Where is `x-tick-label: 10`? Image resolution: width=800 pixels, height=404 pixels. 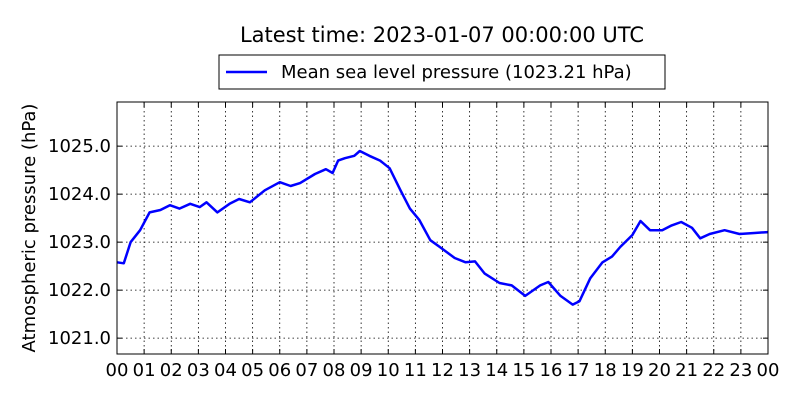 x-tick-label: 10 is located at coordinates (388, 370).